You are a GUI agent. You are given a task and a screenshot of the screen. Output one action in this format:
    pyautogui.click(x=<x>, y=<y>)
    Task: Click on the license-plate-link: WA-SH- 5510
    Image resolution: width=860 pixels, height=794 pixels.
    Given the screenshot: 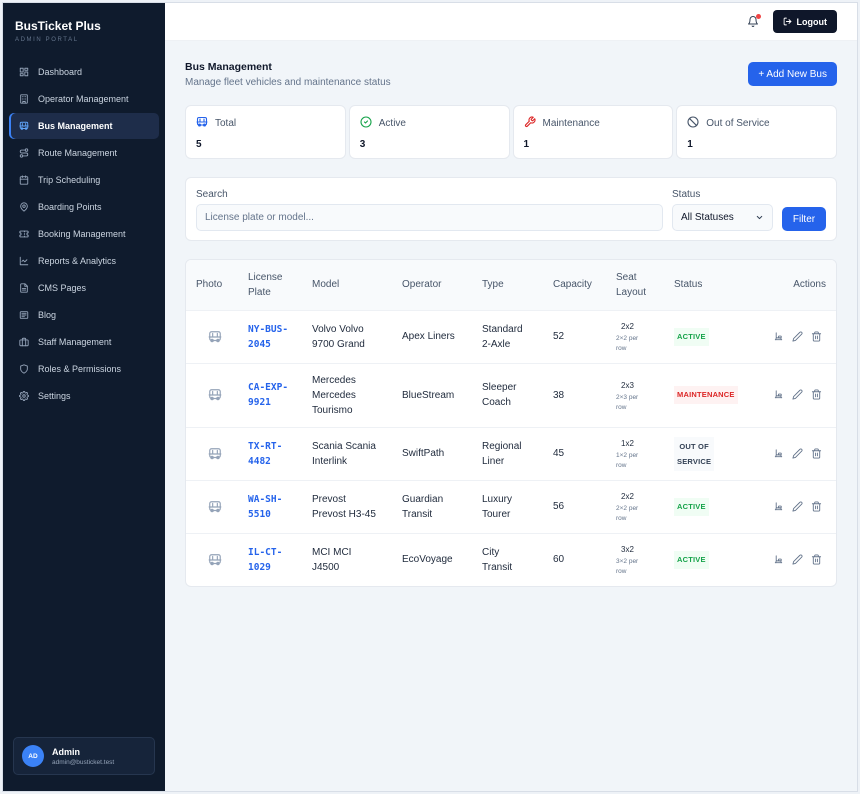 What is the action you would take?
    pyautogui.click(x=276, y=507)
    